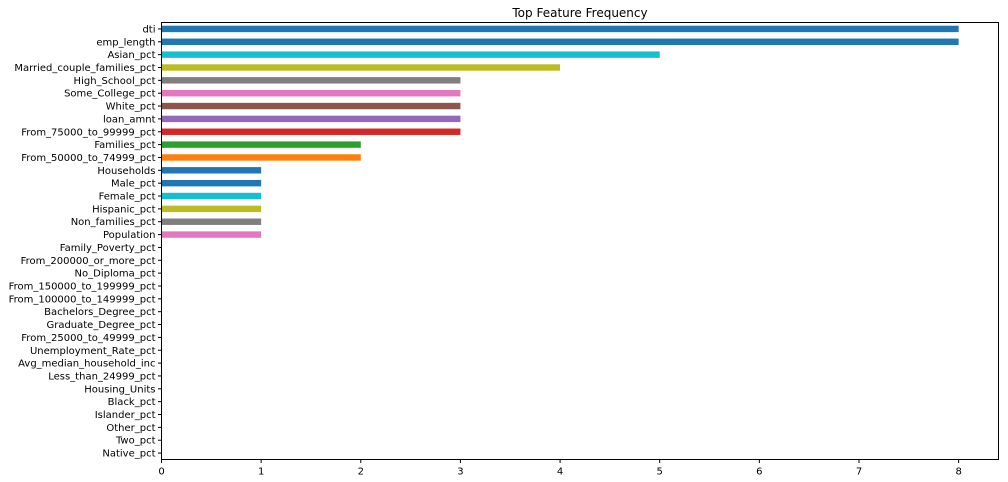 Image resolution: width=1008 pixels, height=482 pixels. What do you see at coordinates (211, 196) in the screenshot?
I see `bar-Female_pct` at bounding box center [211, 196].